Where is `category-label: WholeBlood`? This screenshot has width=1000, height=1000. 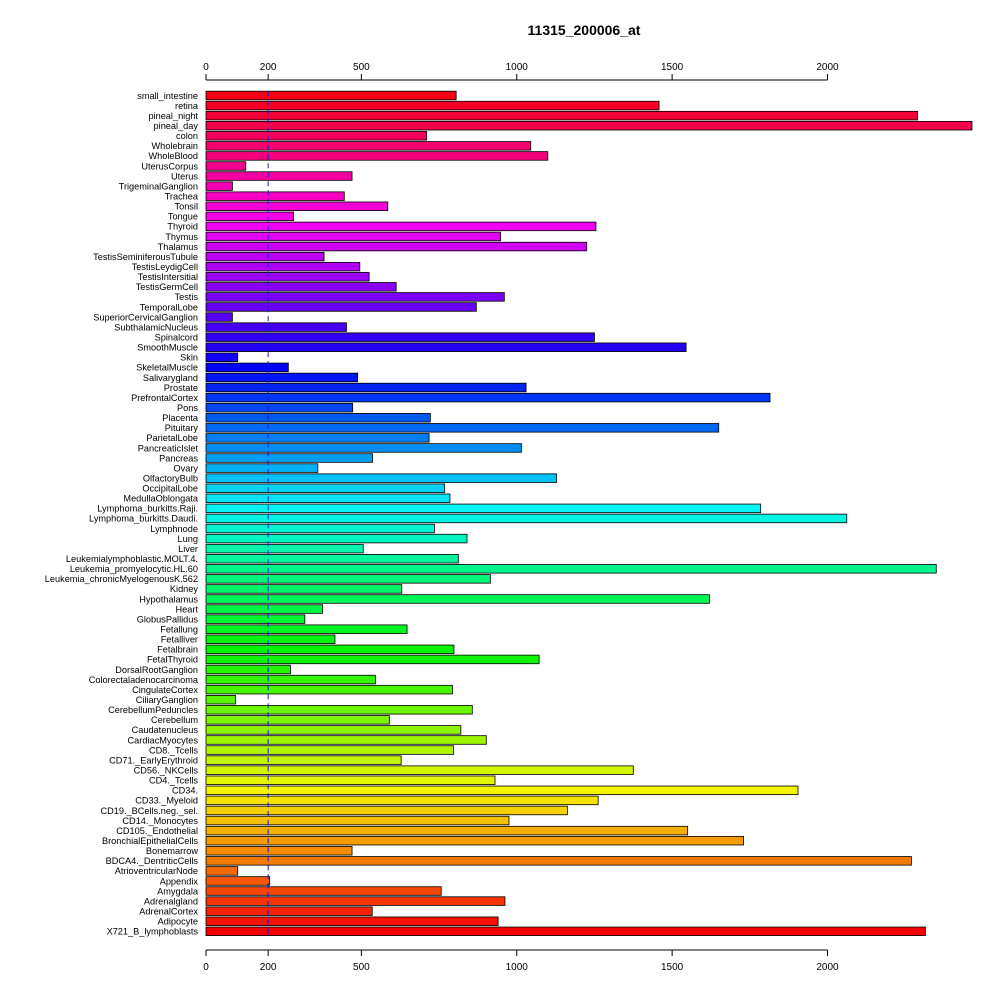 category-label: WholeBlood is located at coordinates (173, 156).